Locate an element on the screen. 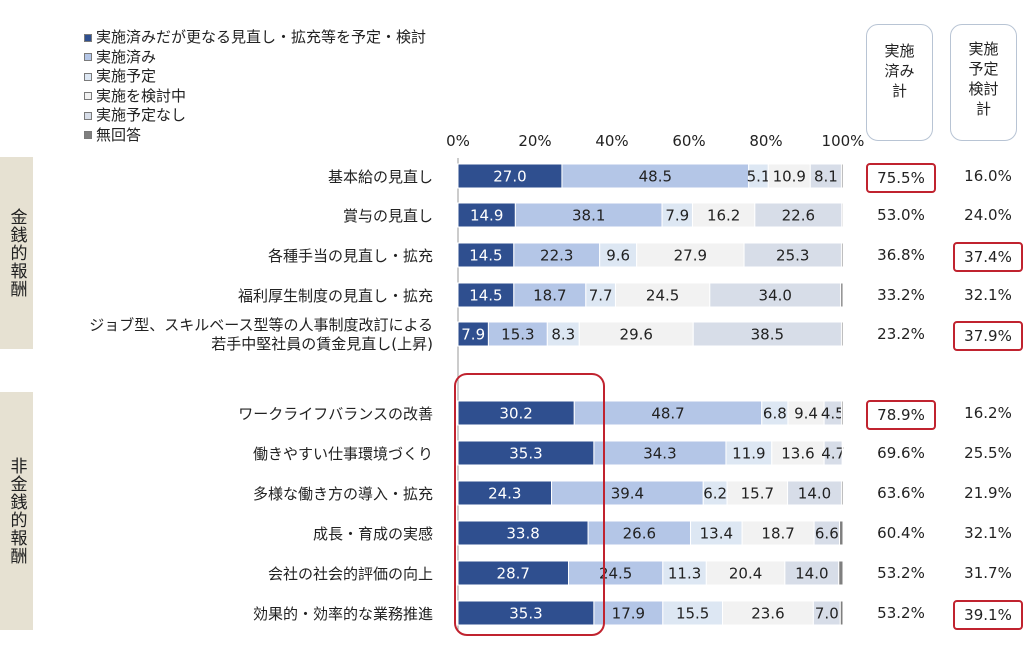 This screenshot has height=665, width=1036. header-line: 済み is located at coordinates (899, 71).